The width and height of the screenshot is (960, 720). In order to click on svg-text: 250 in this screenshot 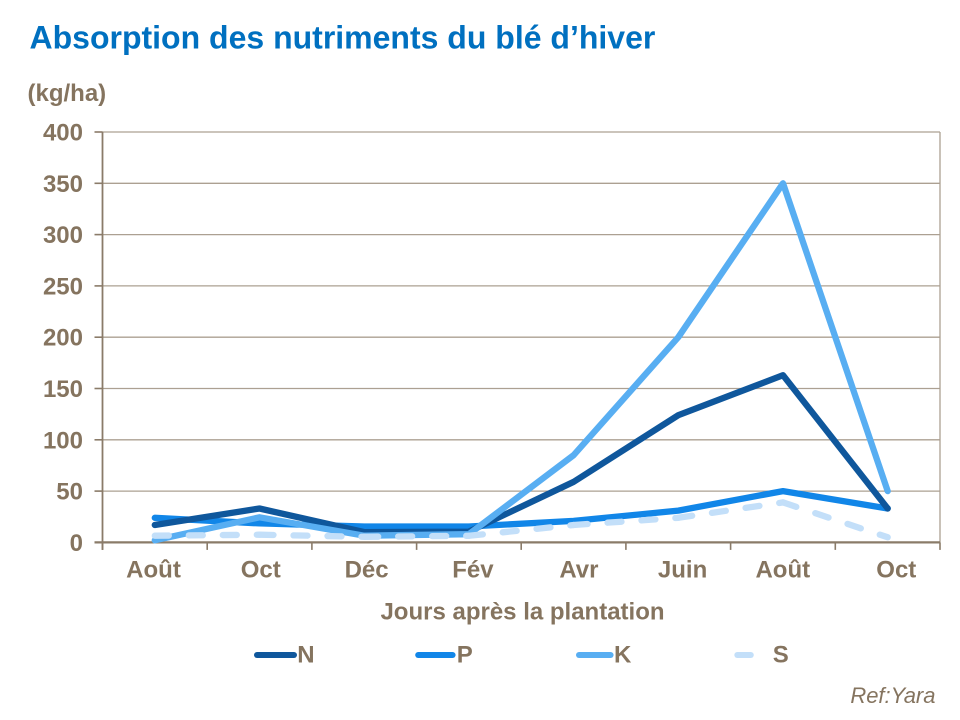, I will do `click(63, 286)`.